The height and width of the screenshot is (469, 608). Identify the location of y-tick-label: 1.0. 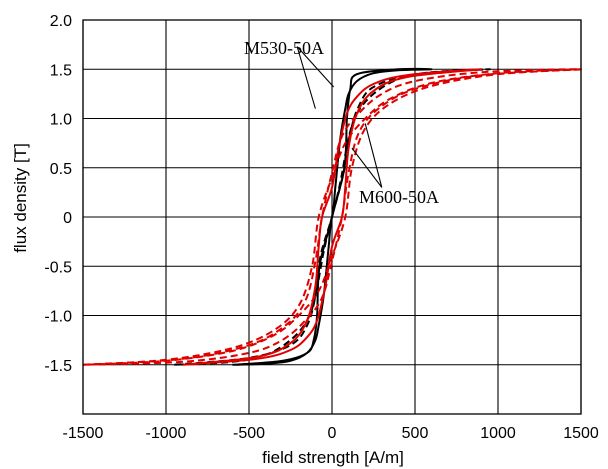
(61, 120).